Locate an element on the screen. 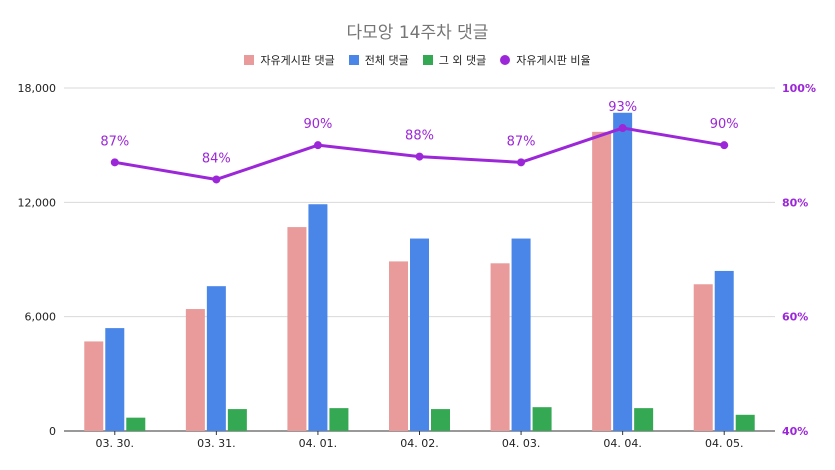  x-tick-label: 04. 04. is located at coordinates (622, 443).